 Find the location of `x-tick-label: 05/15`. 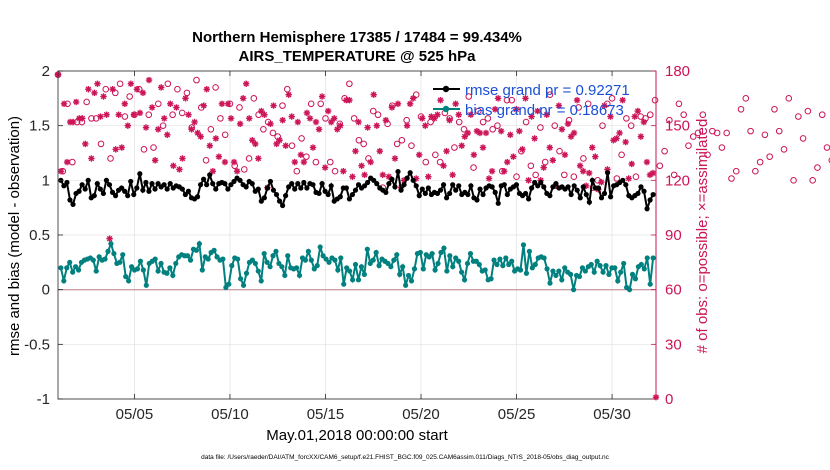

x-tick-label: 05/15 is located at coordinates (326, 414).